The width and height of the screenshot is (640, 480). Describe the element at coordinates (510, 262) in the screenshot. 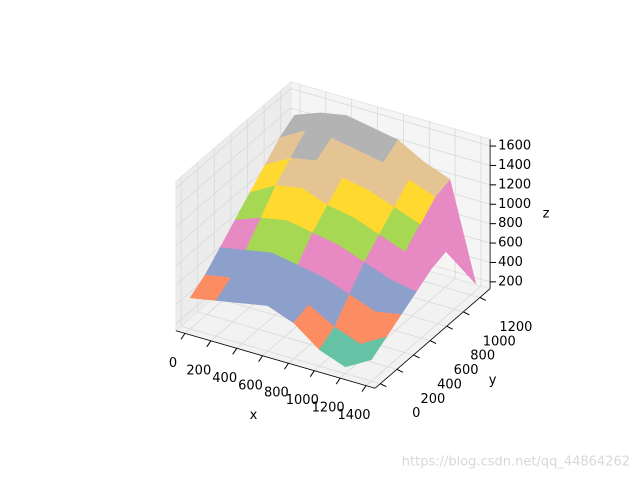

I see `z-tick-label: 400` at that location.